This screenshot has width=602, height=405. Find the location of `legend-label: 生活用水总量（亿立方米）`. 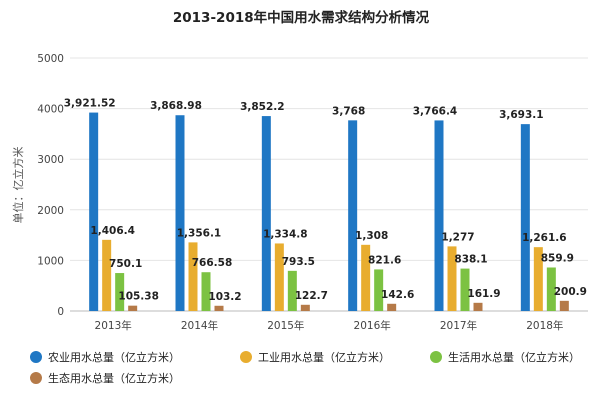

legend-label: 生活用水总量（亿立方米） is located at coordinates (514, 357).